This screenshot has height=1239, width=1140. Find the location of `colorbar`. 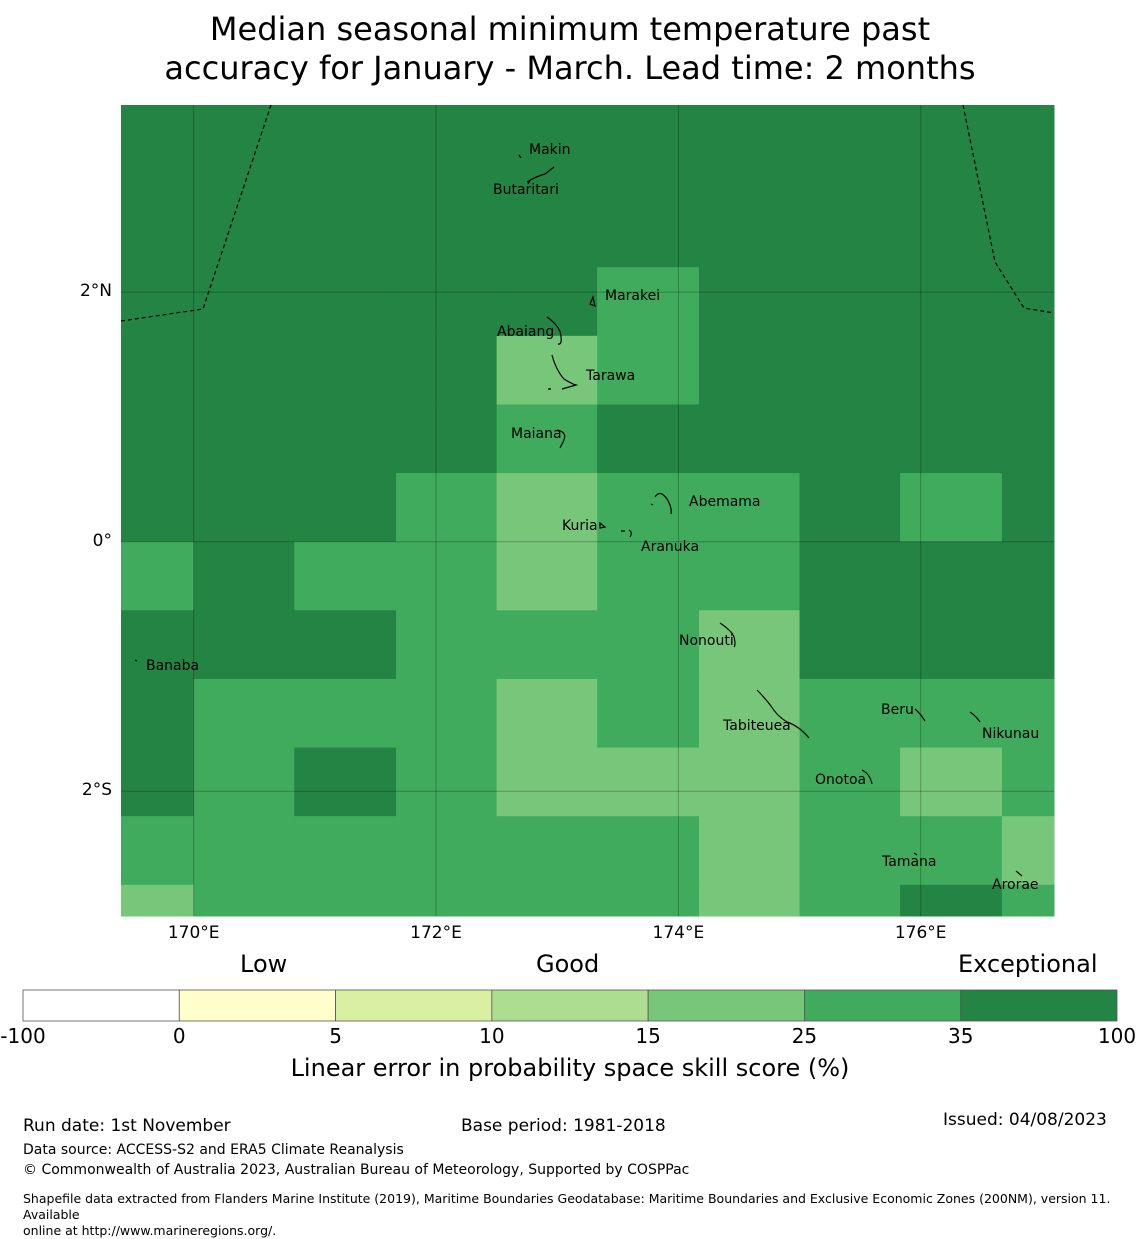

colorbar is located at coordinates (570, 1005).